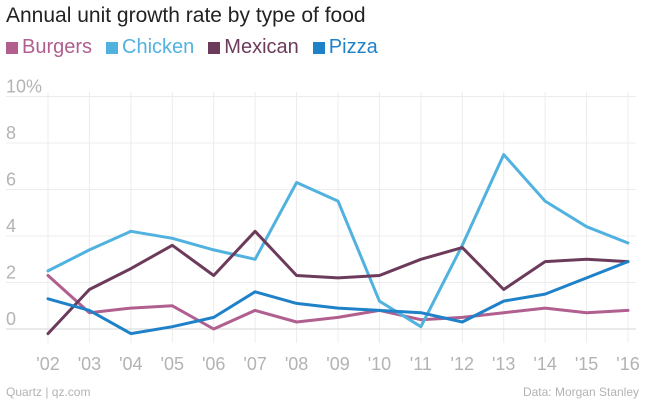 The image size is (645, 403). What do you see at coordinates (379, 364) in the screenshot?
I see `x-tick-label: '10` at bounding box center [379, 364].